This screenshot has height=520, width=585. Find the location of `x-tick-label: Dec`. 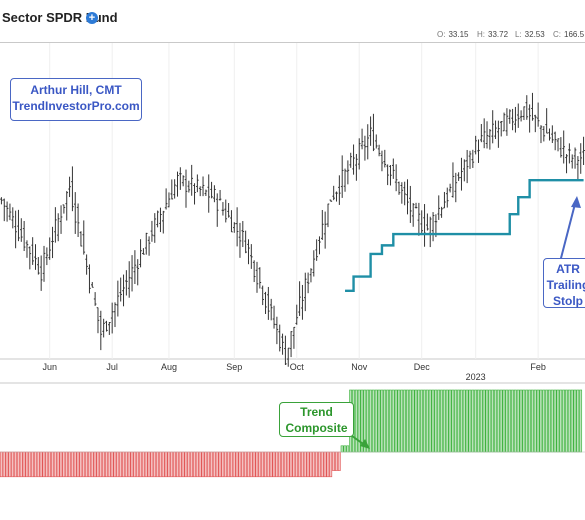

x-tick-label: Dec is located at coordinates (422, 367).